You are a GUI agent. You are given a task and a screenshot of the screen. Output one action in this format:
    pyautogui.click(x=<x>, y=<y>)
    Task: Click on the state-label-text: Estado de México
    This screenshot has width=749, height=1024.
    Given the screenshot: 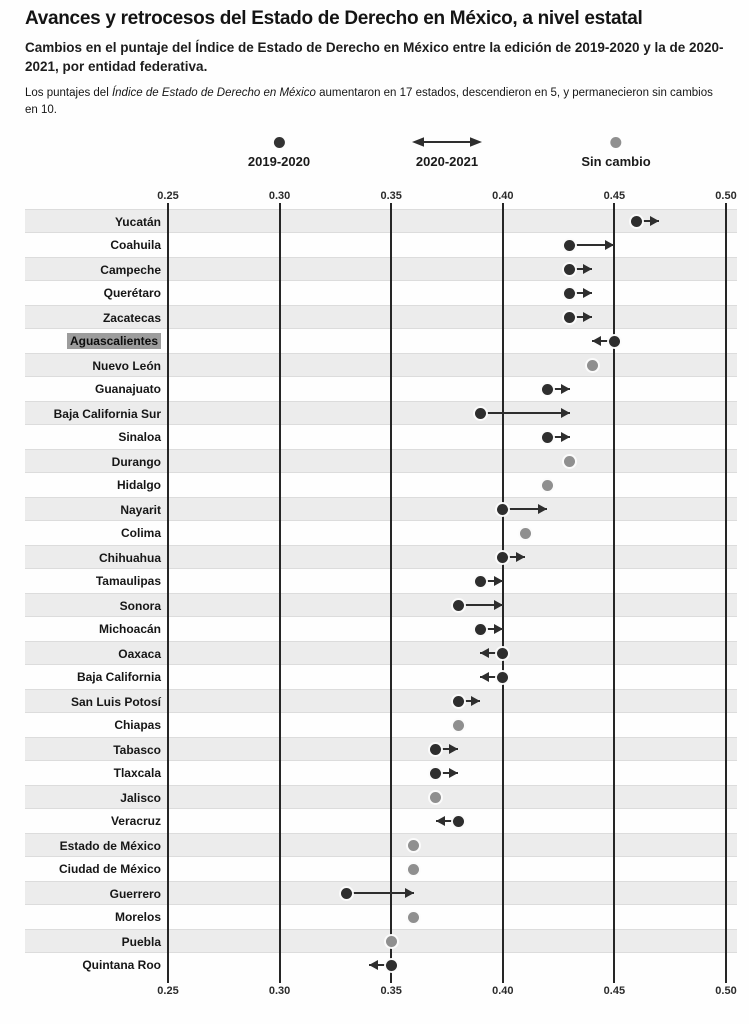 What is the action you would take?
    pyautogui.click(x=110, y=846)
    